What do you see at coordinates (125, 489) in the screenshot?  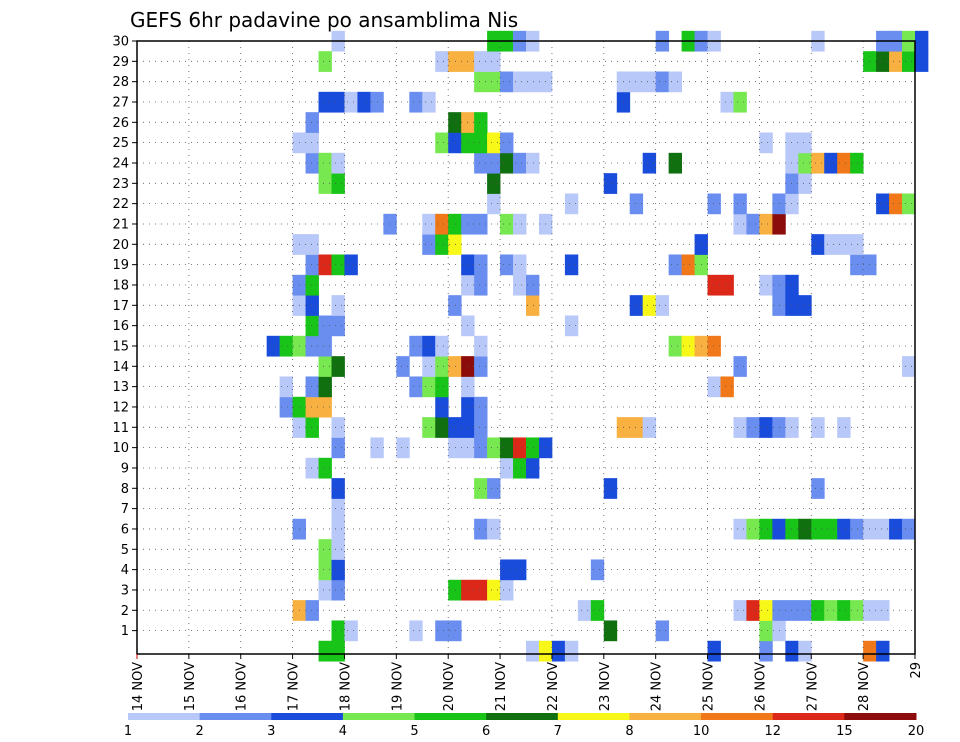 I see `y-tick-label: 8` at bounding box center [125, 489].